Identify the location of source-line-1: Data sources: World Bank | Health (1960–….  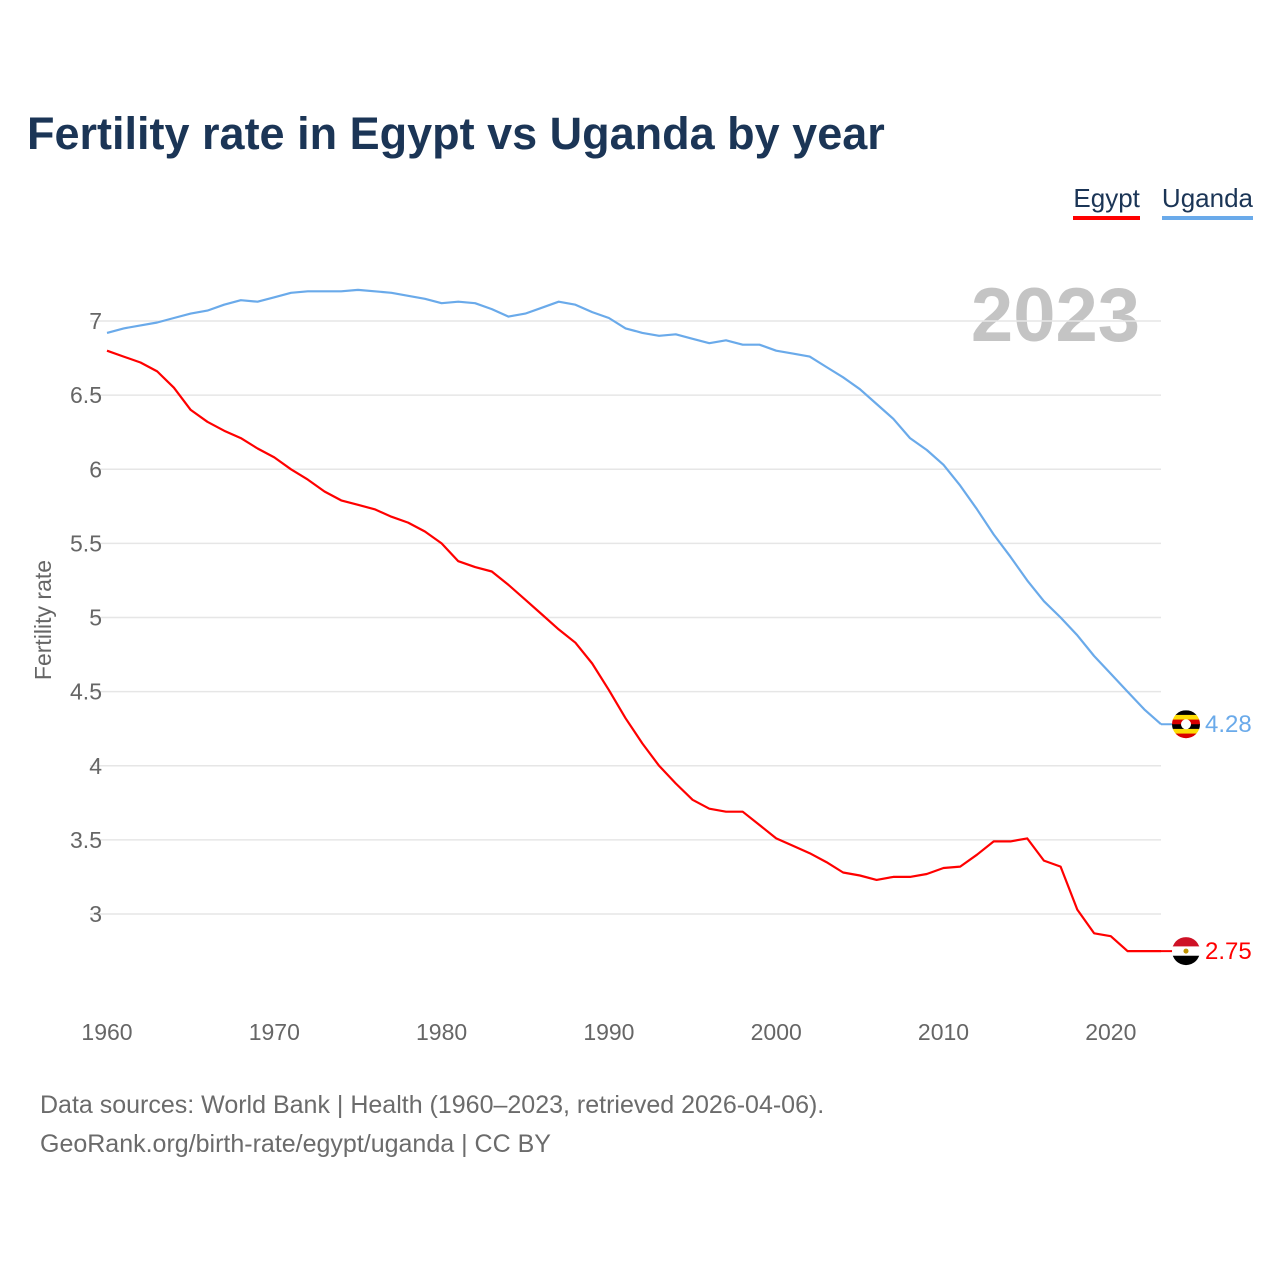
(432, 1105).